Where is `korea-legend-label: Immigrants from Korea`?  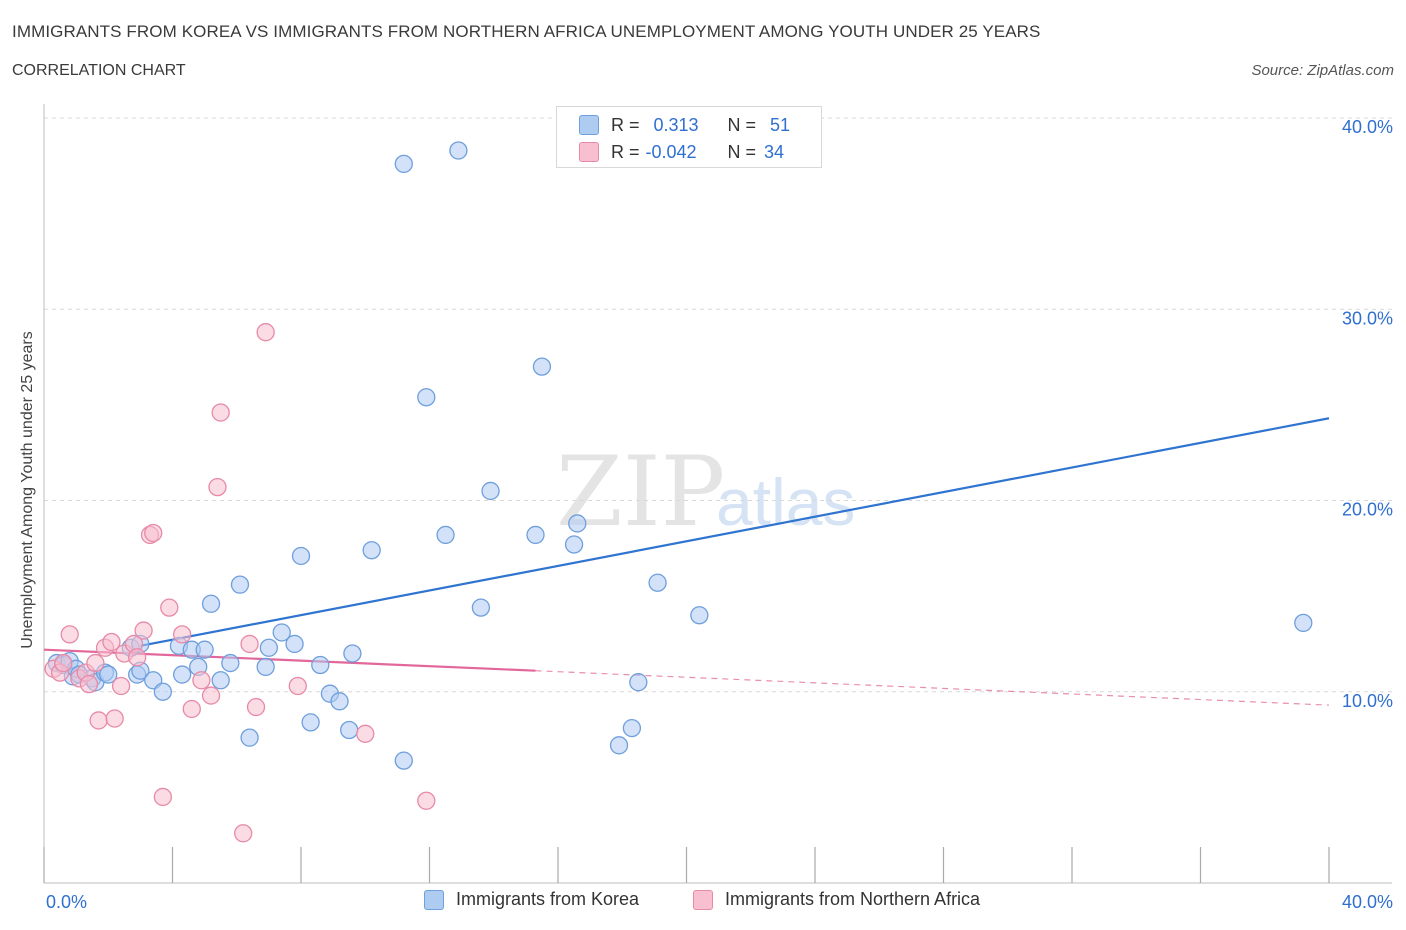 korea-legend-label: Immigrants from Korea is located at coordinates (548, 899).